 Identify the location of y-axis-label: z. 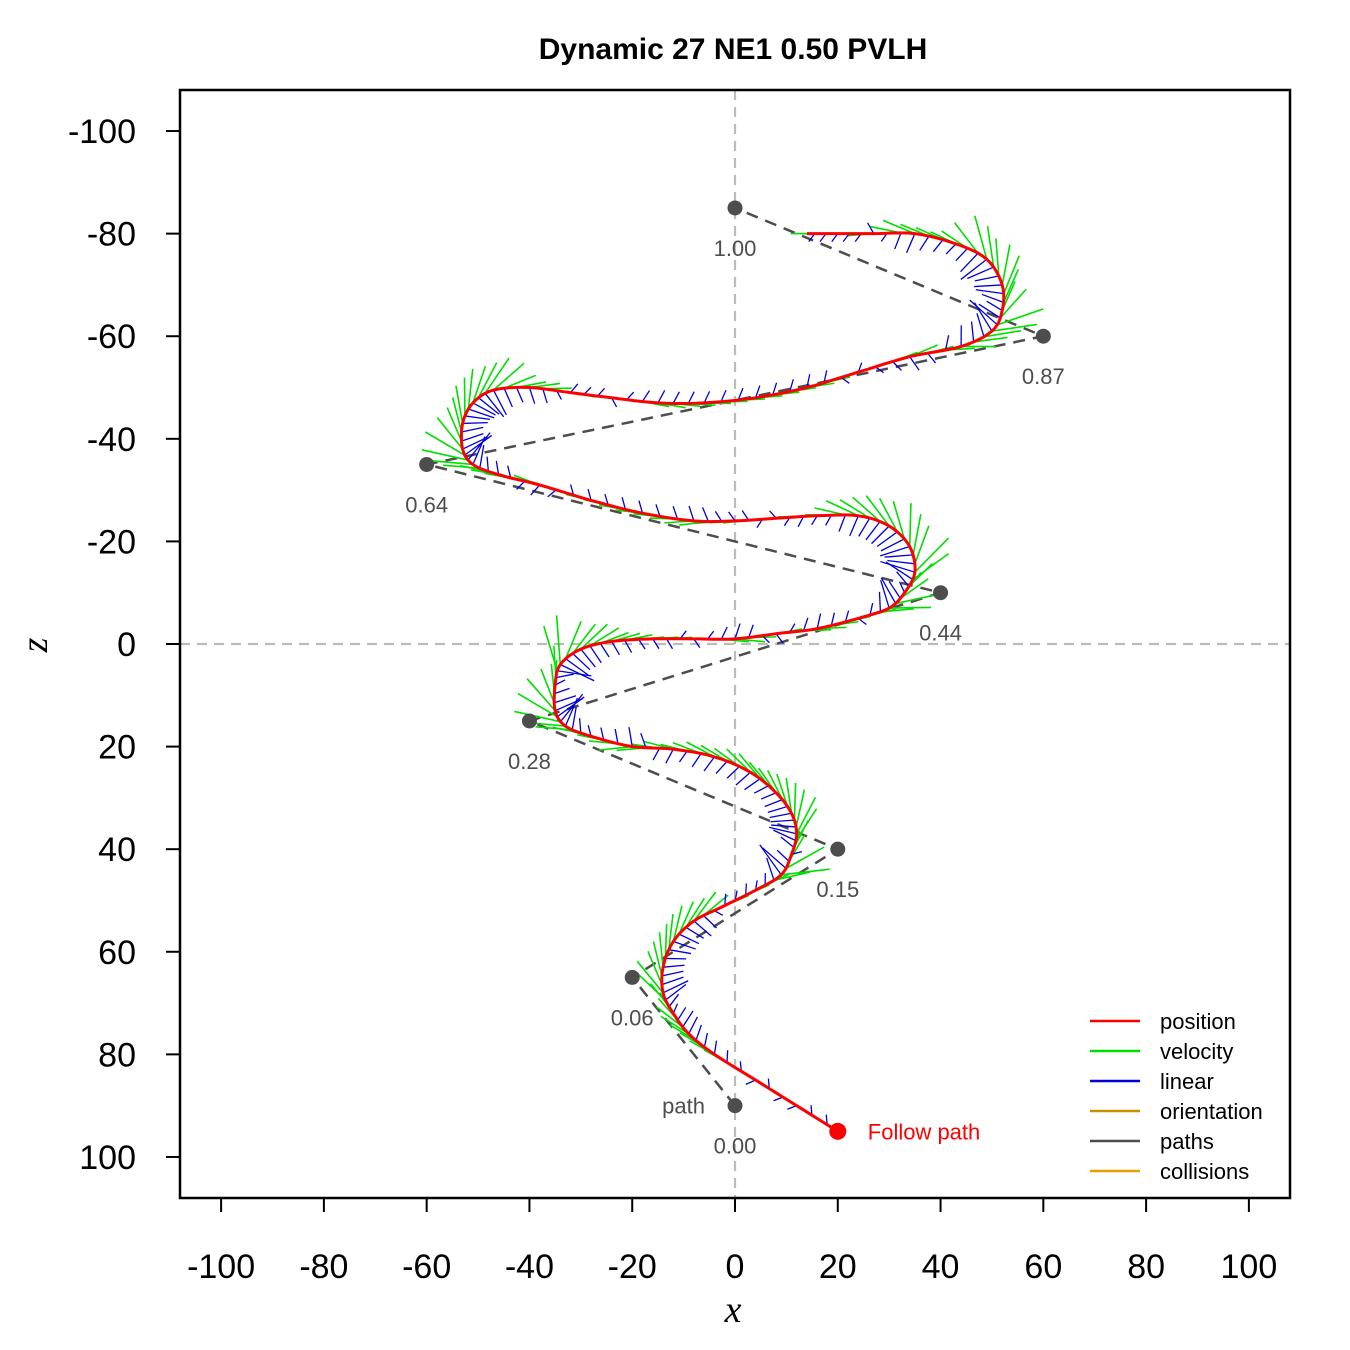
(35, 645).